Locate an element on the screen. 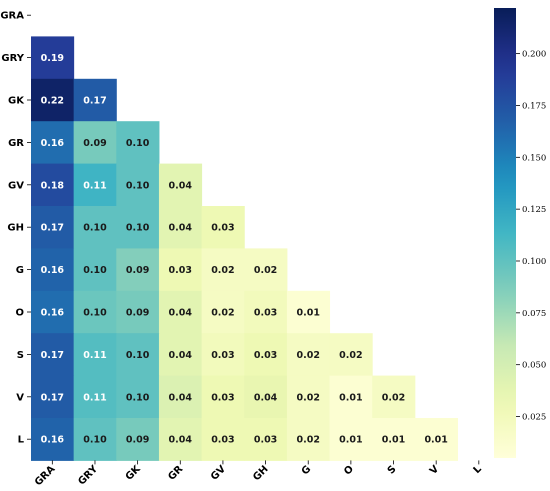 This screenshot has width=550, height=491. x-tick-label: GH is located at coordinates (261, 474).